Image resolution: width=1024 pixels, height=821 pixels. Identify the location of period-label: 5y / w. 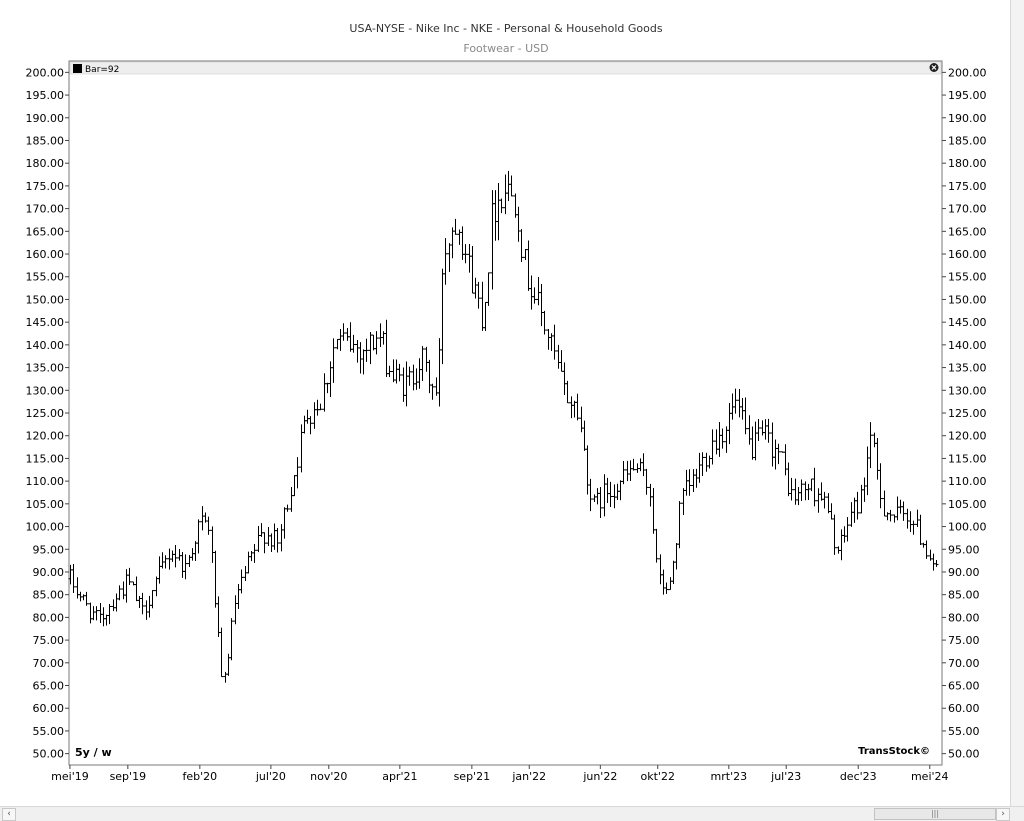
(93, 752).